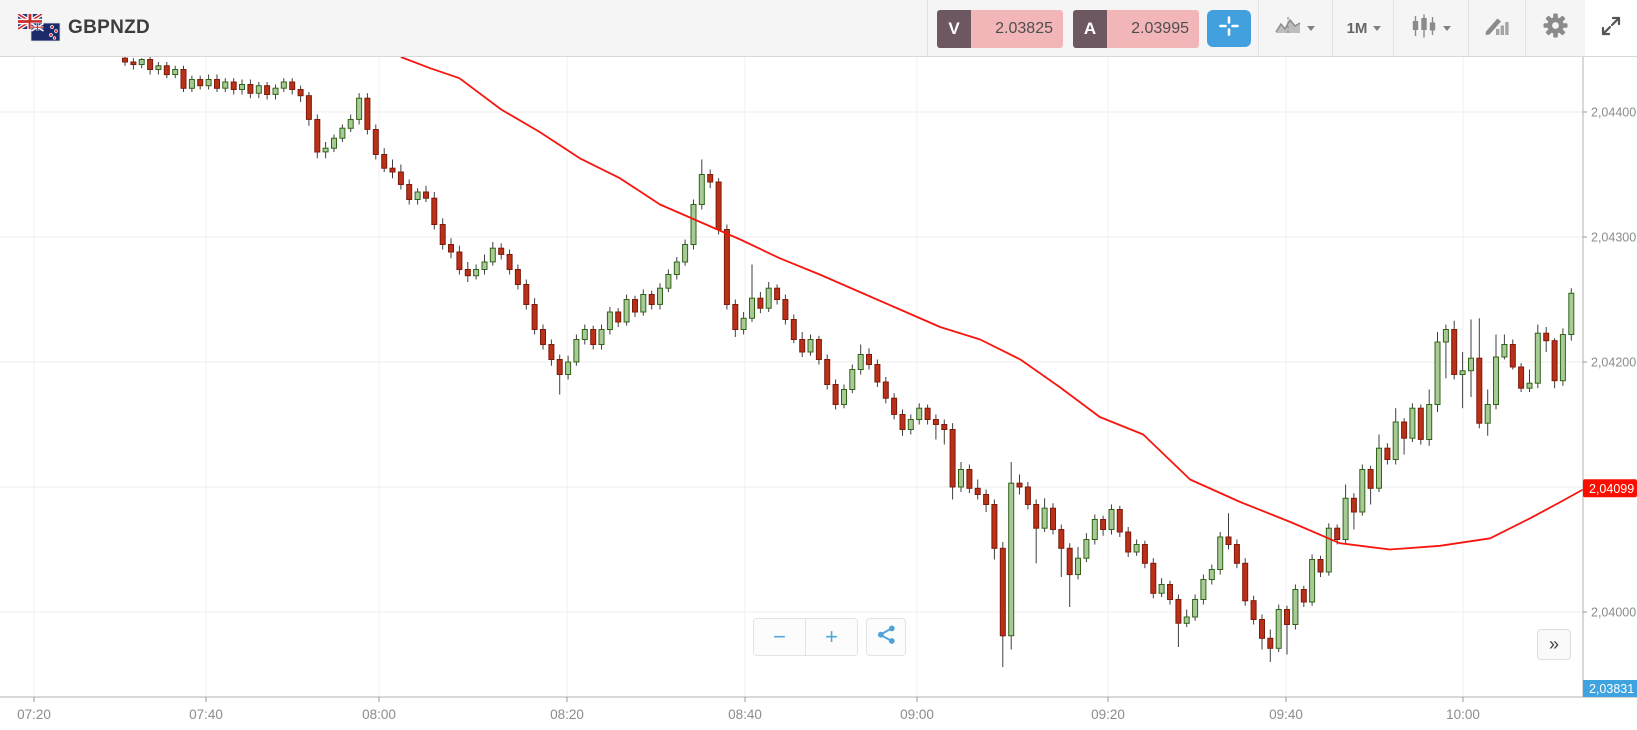 This screenshot has height=730, width=1637. I want to click on crosshair-icon, so click(1229, 28).